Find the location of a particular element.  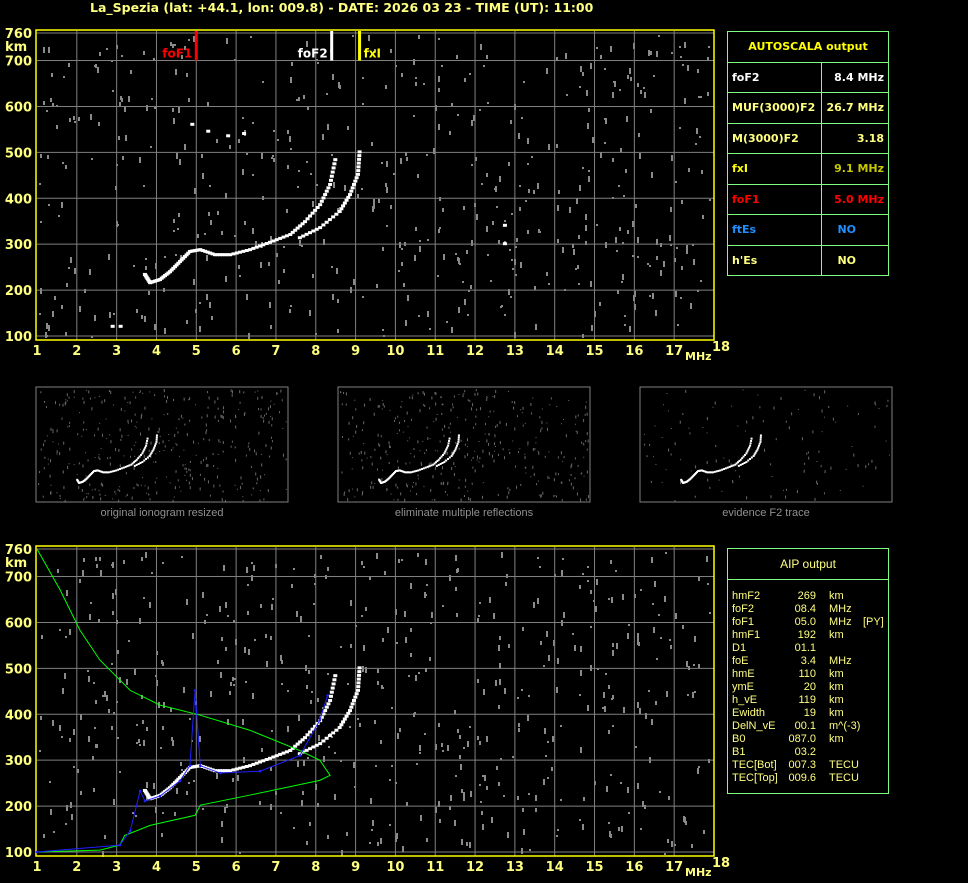

y-tick-label: 200 is located at coordinates (18, 291).